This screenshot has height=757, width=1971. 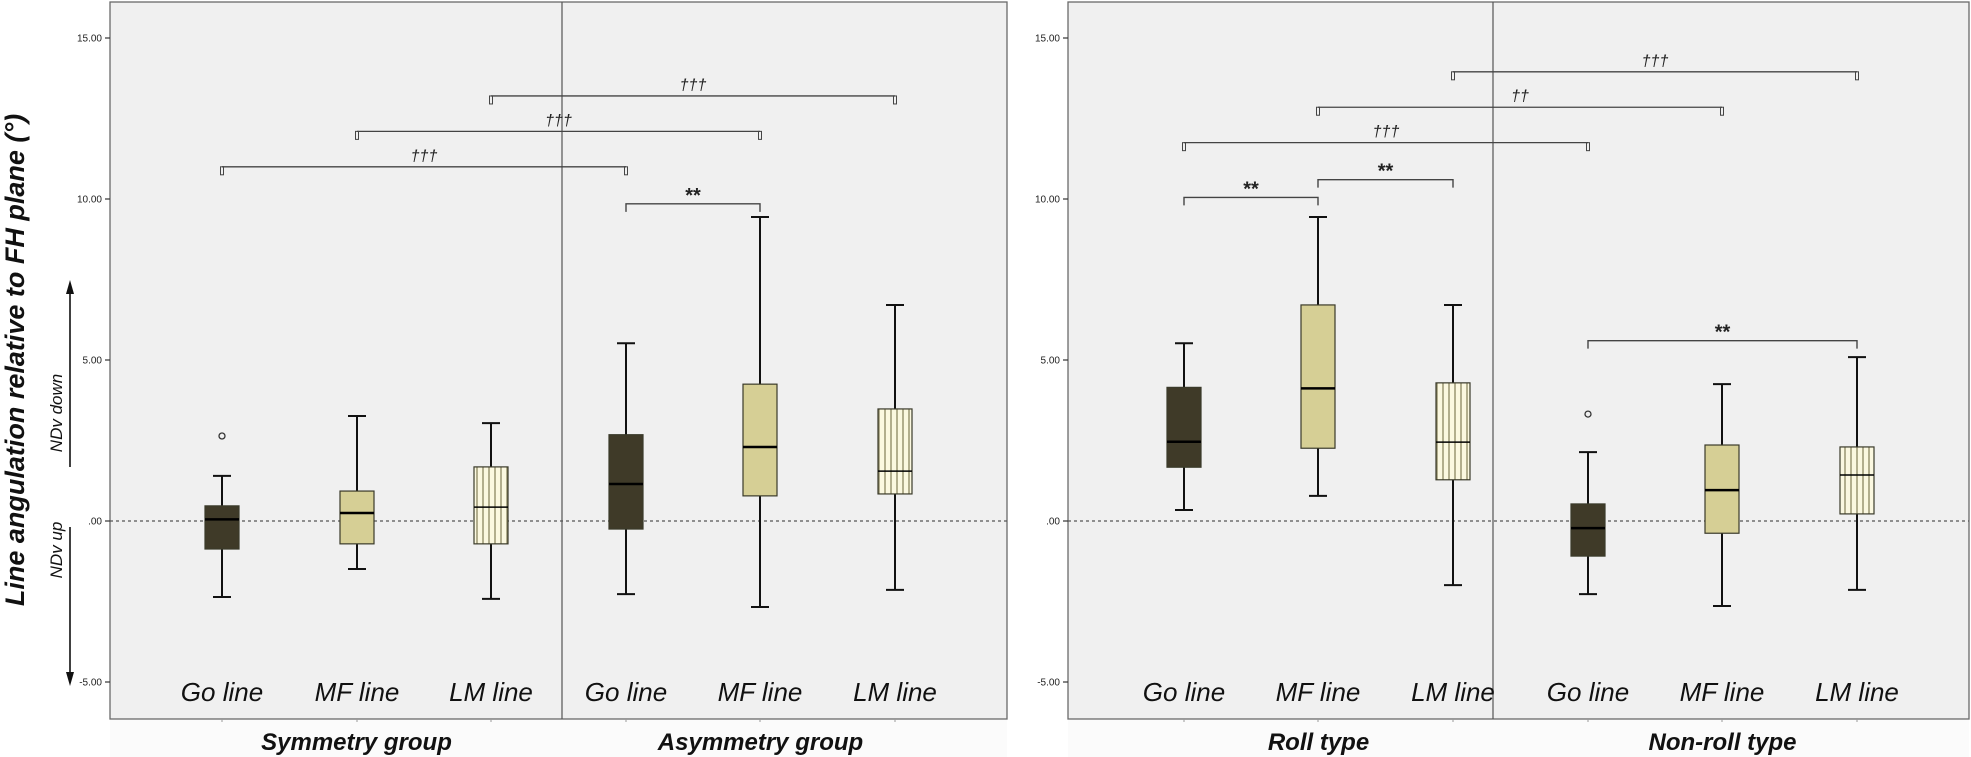 What do you see at coordinates (70, 287) in the screenshot?
I see `arrow-up-icon` at bounding box center [70, 287].